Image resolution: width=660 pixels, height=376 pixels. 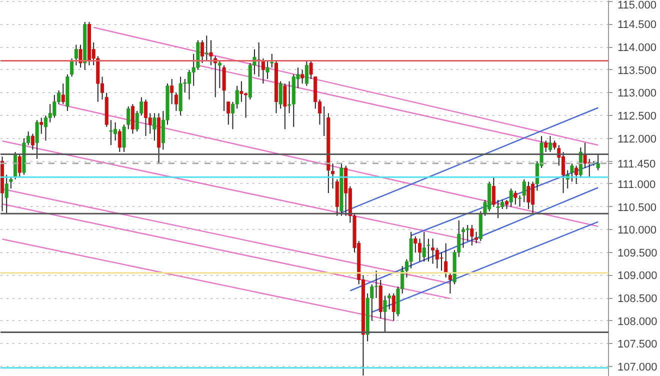 I want to click on y-tick-label: 109.000, so click(x=638, y=276).